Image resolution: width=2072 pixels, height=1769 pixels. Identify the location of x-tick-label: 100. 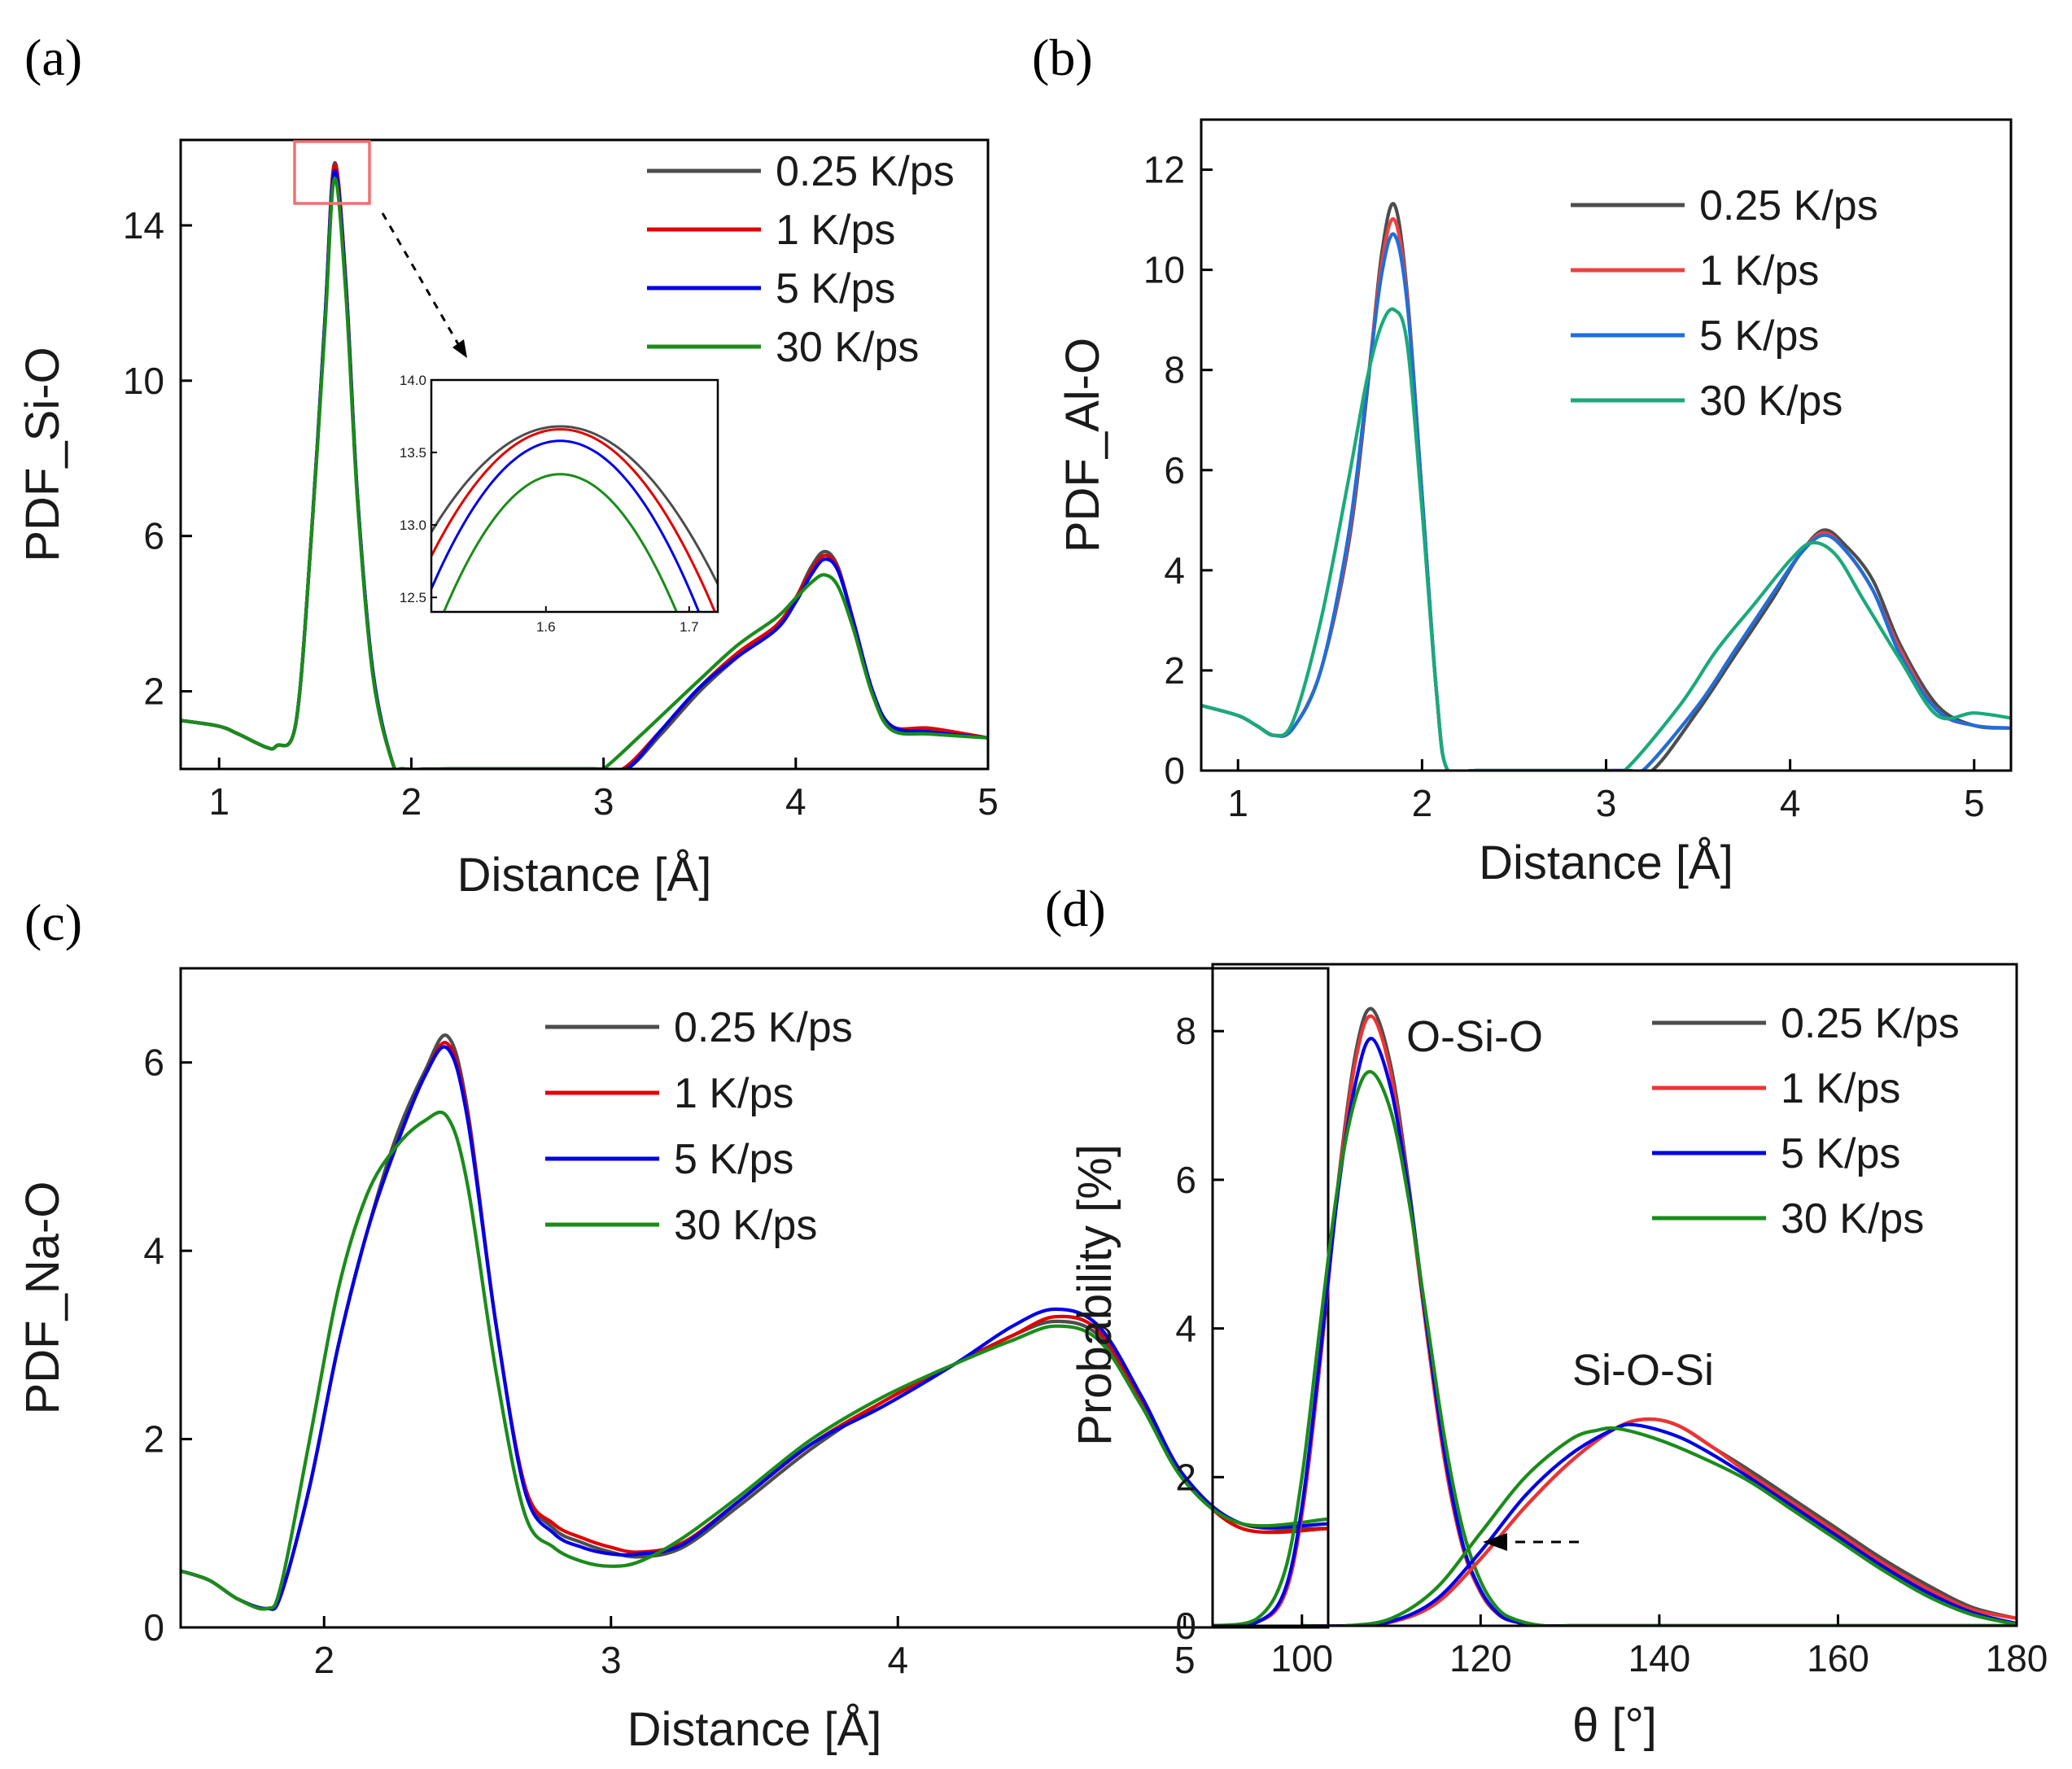
(1301, 1658).